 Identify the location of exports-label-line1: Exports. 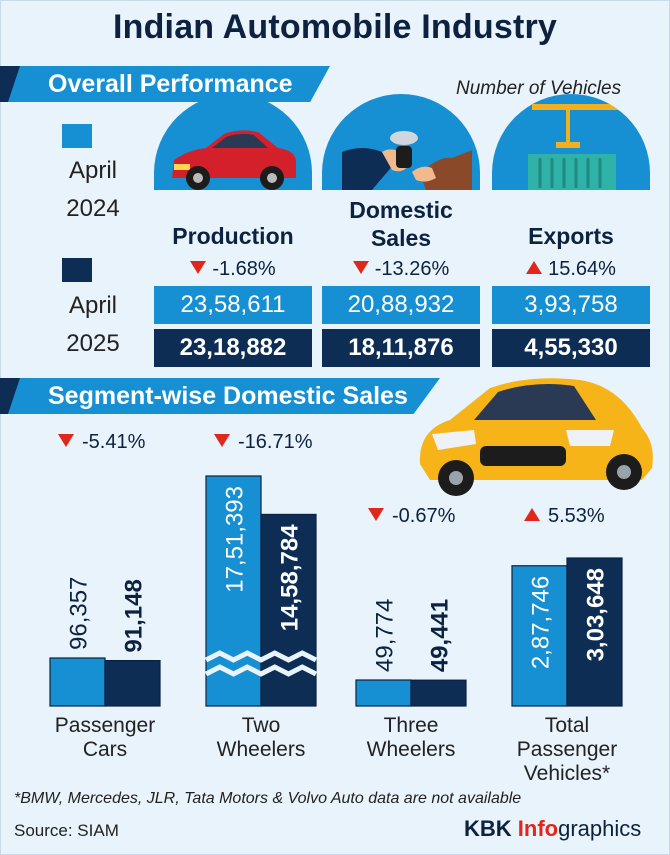
(571, 236).